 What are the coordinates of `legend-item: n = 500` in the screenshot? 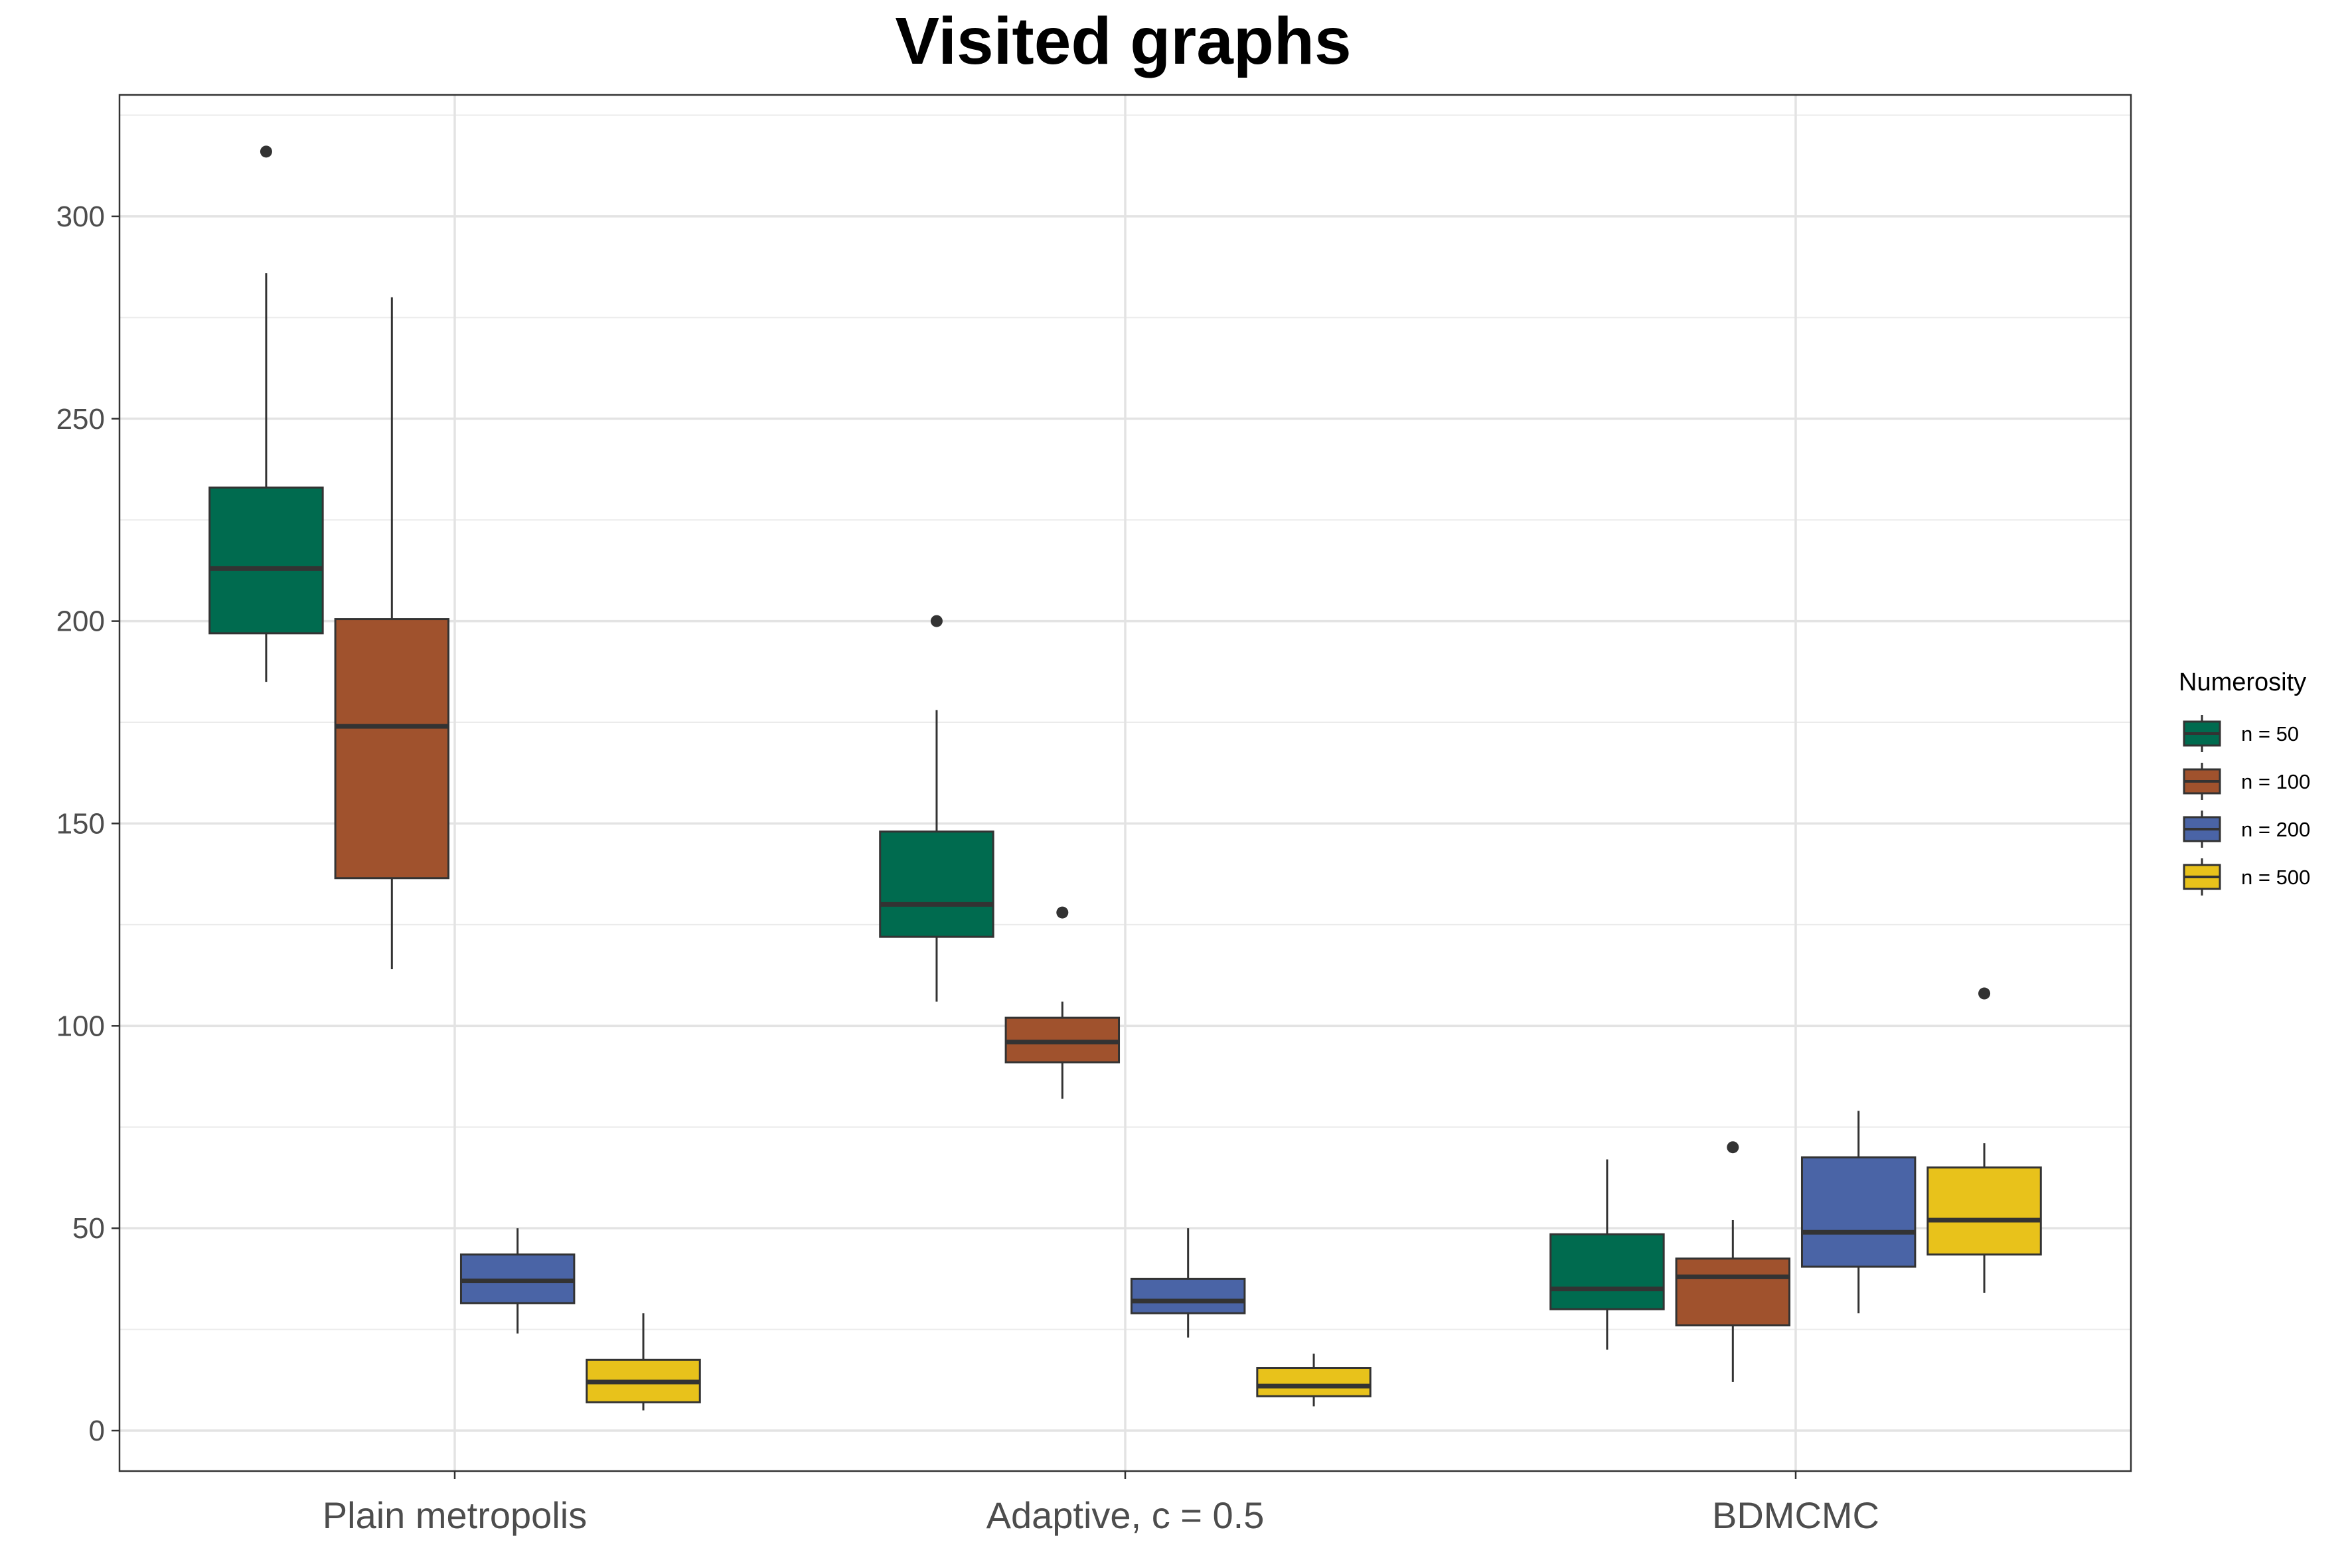 It's located at (2246, 877).